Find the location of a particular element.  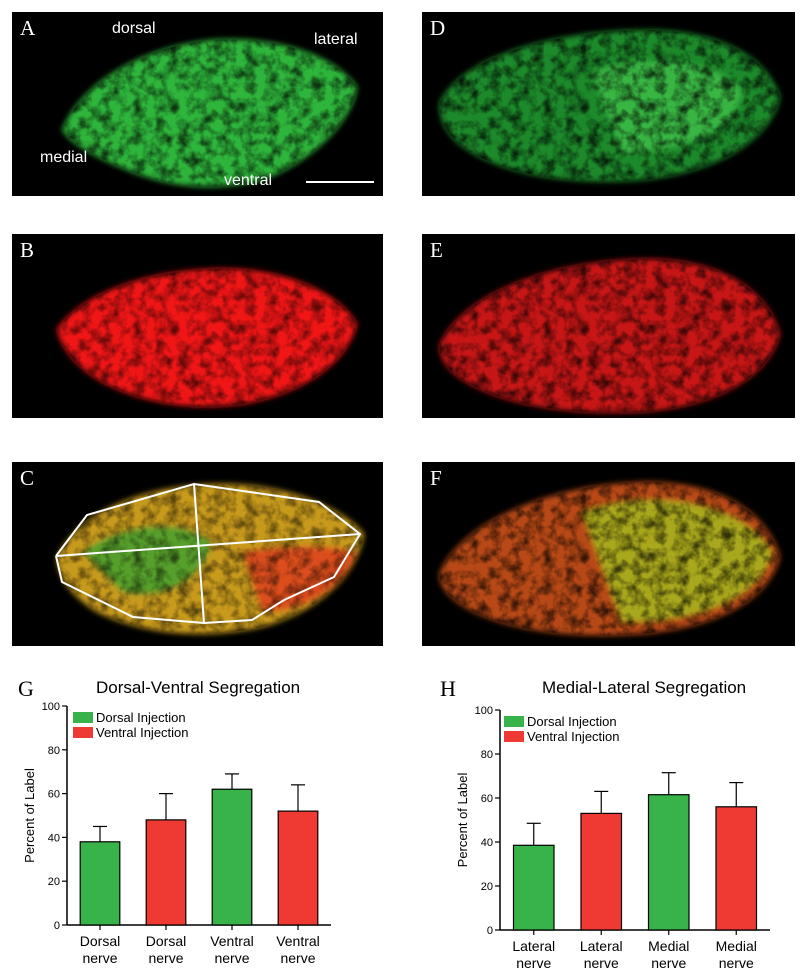

dorsal-label: dorsal is located at coordinates (134, 28).